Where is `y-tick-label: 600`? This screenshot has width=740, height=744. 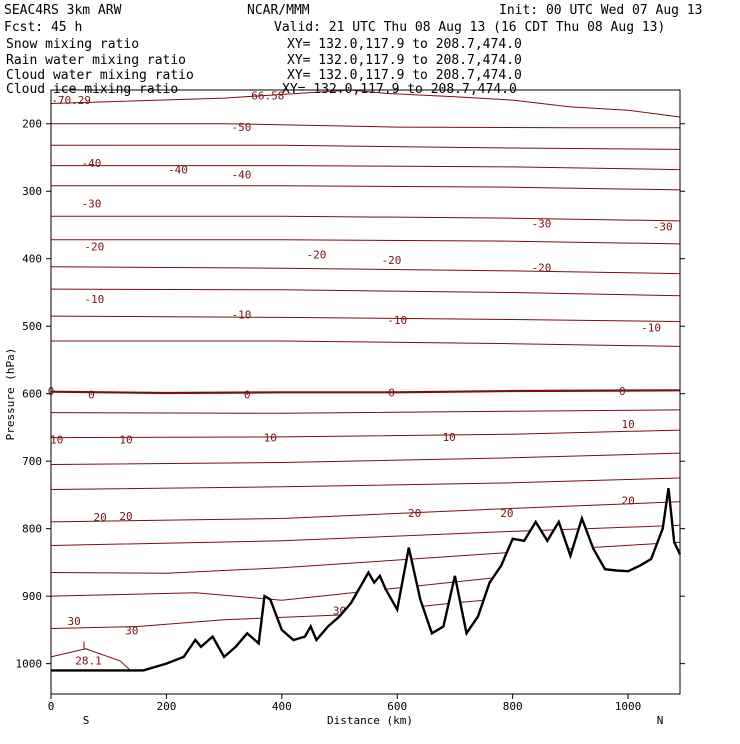
y-tick-label: 600 is located at coordinates (32, 394).